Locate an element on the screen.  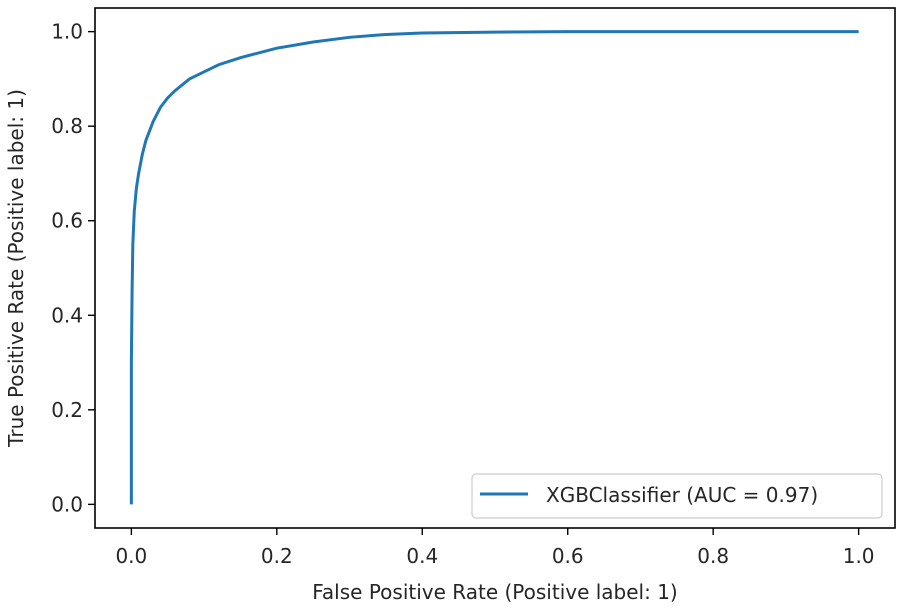
y-tick-label: 1.0 is located at coordinates (67, 32).